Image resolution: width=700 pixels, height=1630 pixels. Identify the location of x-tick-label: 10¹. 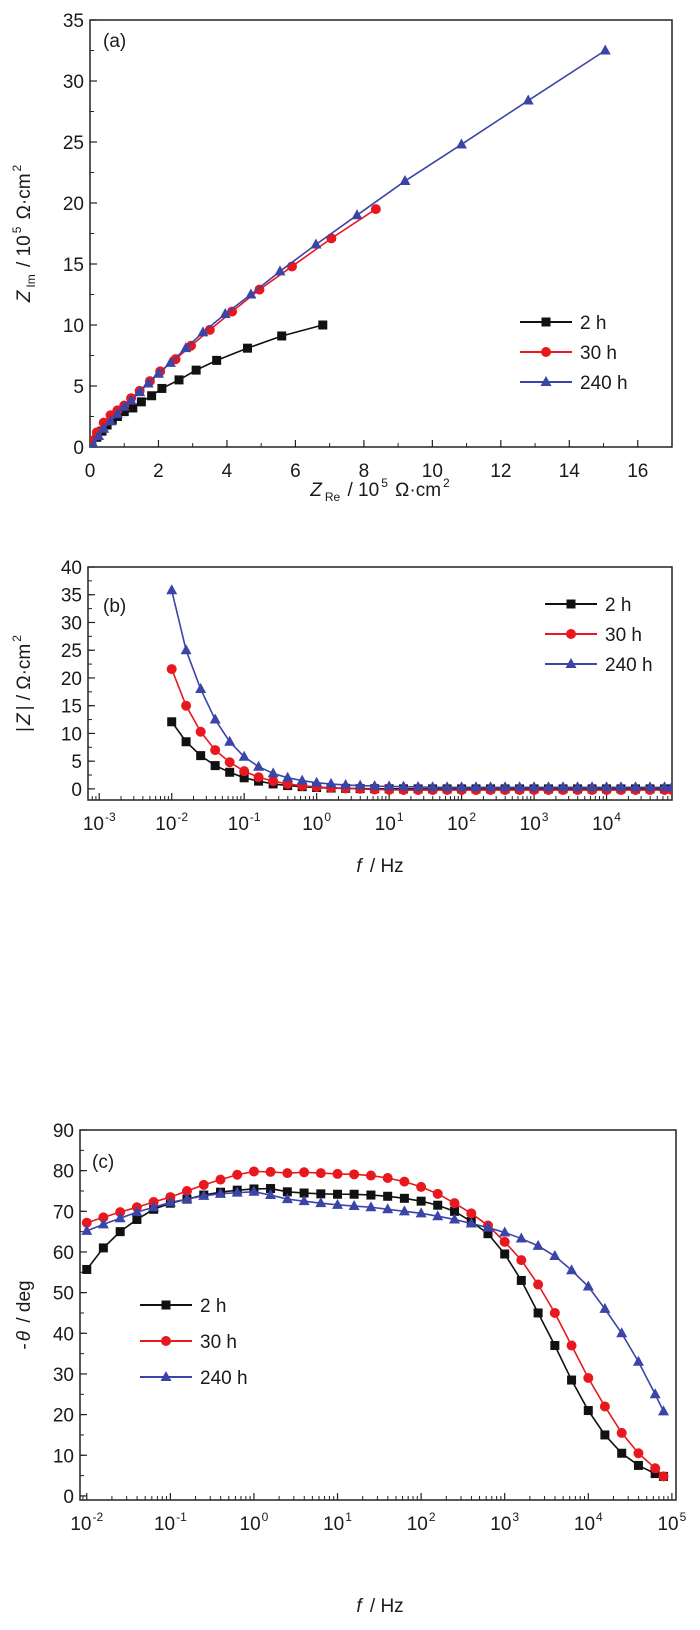
(389, 822).